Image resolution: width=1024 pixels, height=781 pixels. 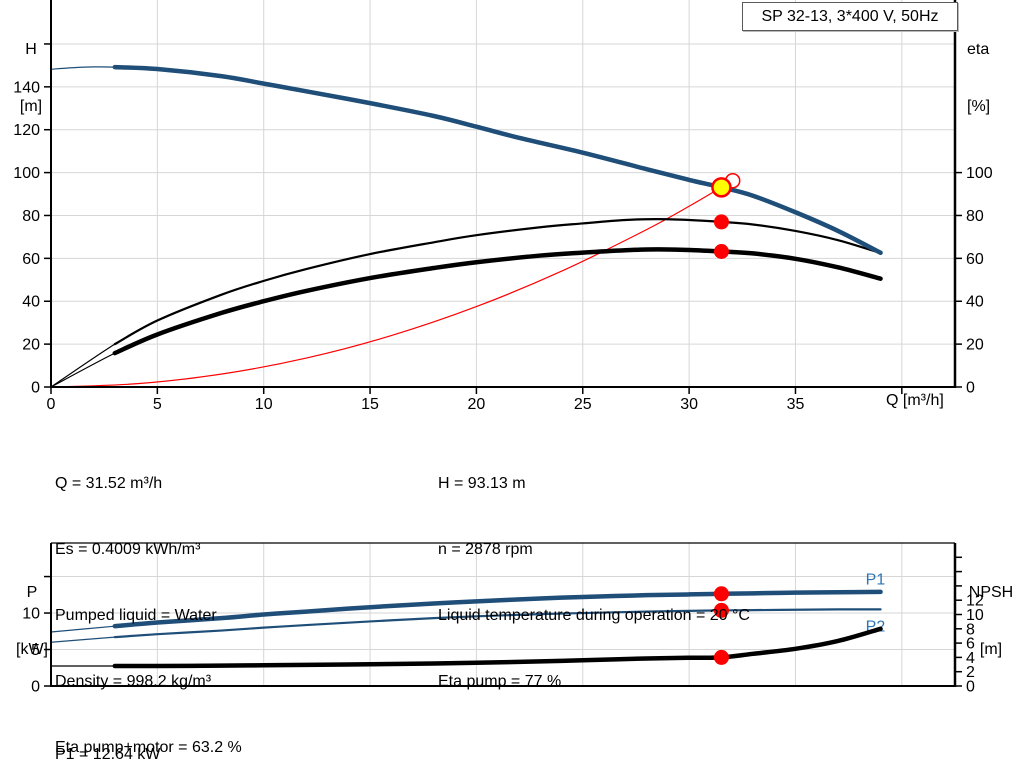 I want to click on h-axis-label: H [m], so click(x=31, y=78).